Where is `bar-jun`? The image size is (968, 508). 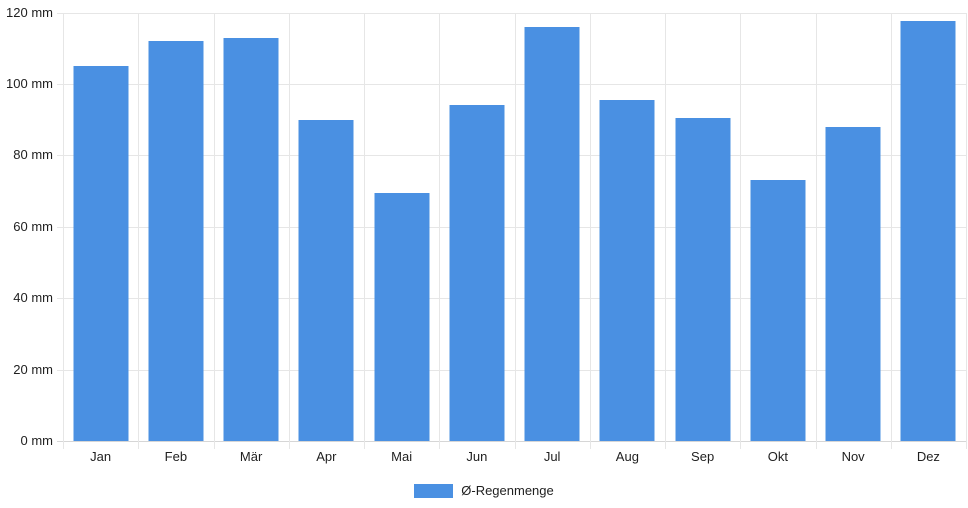
bar-jun is located at coordinates (477, 273).